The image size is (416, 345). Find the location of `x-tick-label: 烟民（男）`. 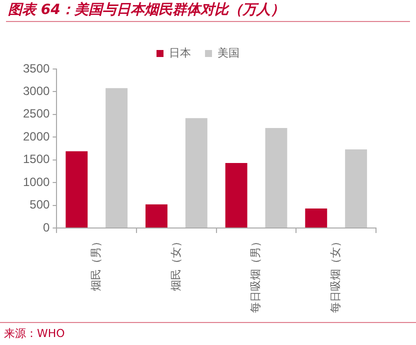

x-tick-label: 烟民（男） is located at coordinates (95, 263).